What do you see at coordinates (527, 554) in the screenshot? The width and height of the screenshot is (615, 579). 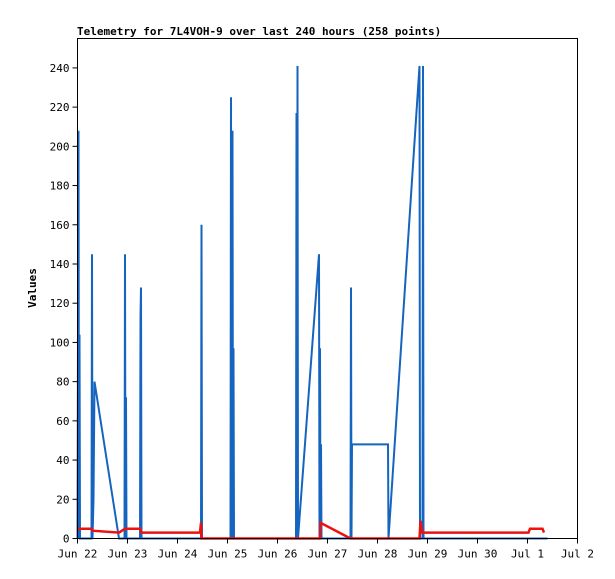 I see `x-tick-label: Jul 1` at bounding box center [527, 554].